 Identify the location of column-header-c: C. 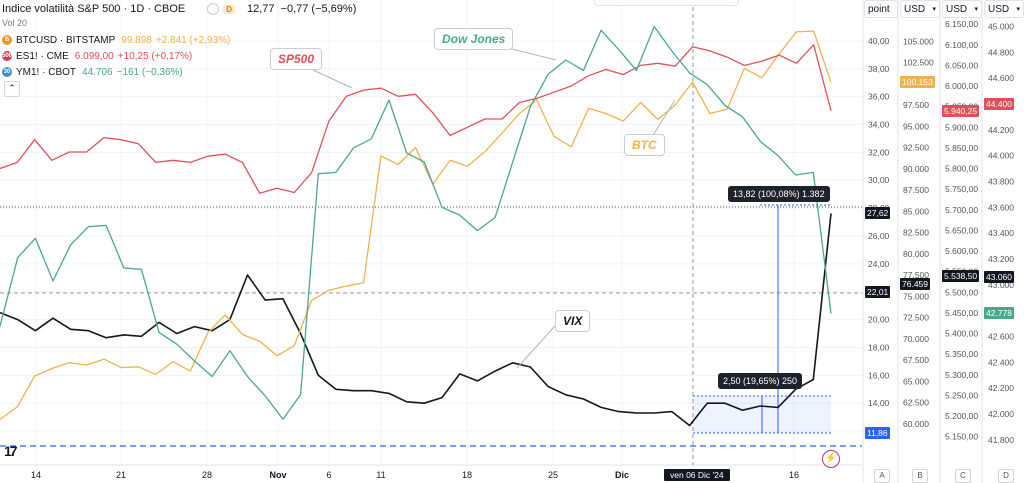
(963, 476).